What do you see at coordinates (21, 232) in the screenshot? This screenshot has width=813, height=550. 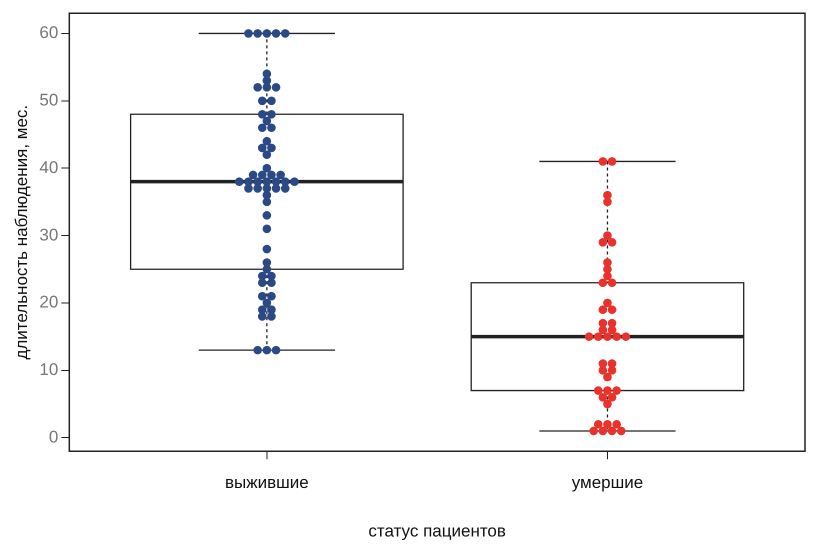 I see `y-axis-title: длительность наблюдения, мес.` at bounding box center [21, 232].